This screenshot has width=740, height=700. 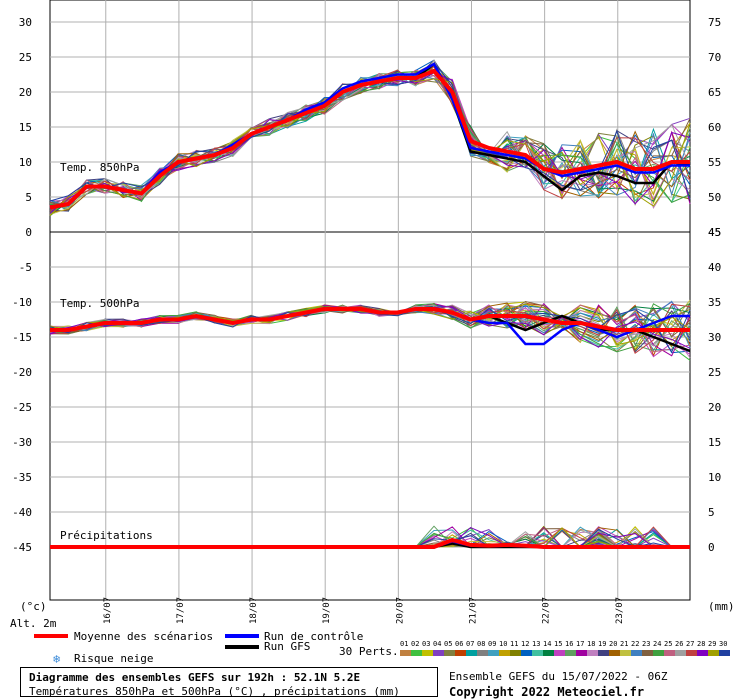 What do you see at coordinates (470, 644) in the screenshot?
I see `pert-number-07: 07` at bounding box center [470, 644].